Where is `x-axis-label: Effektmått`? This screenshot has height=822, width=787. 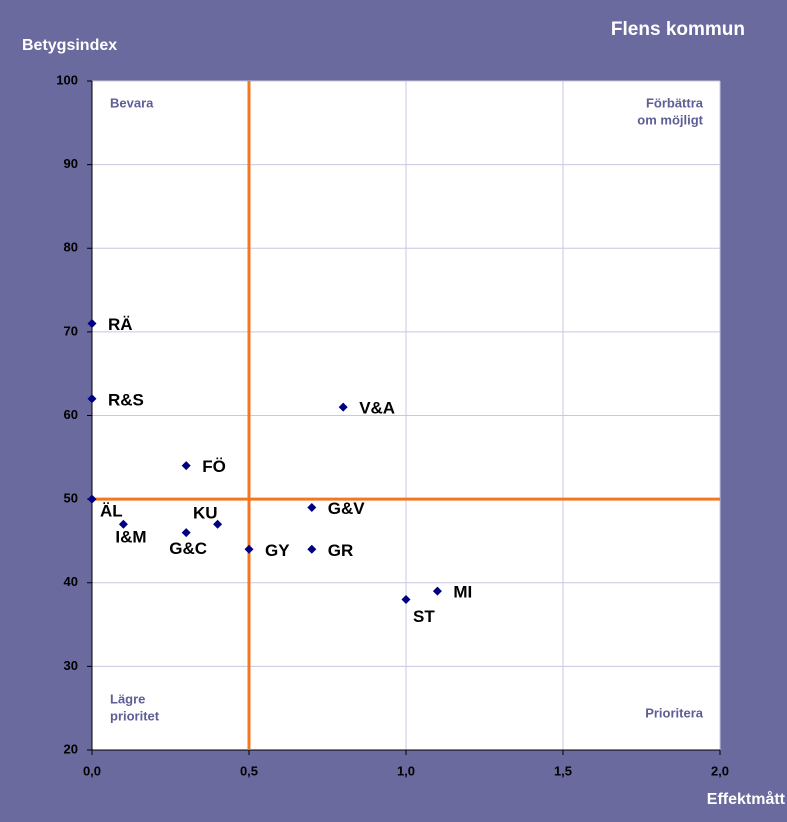
x-axis-label: Effektmått is located at coordinates (746, 799).